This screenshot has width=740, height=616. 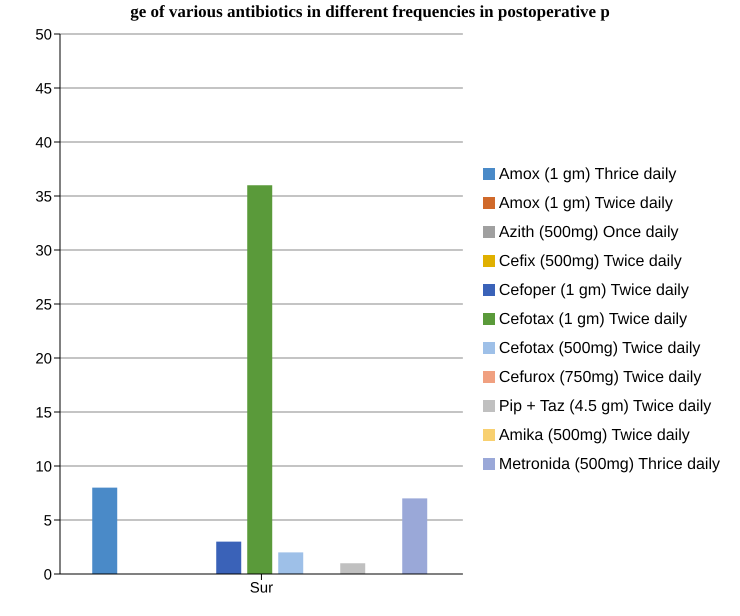 I want to click on y-tick-label: 50, so click(x=43, y=35).